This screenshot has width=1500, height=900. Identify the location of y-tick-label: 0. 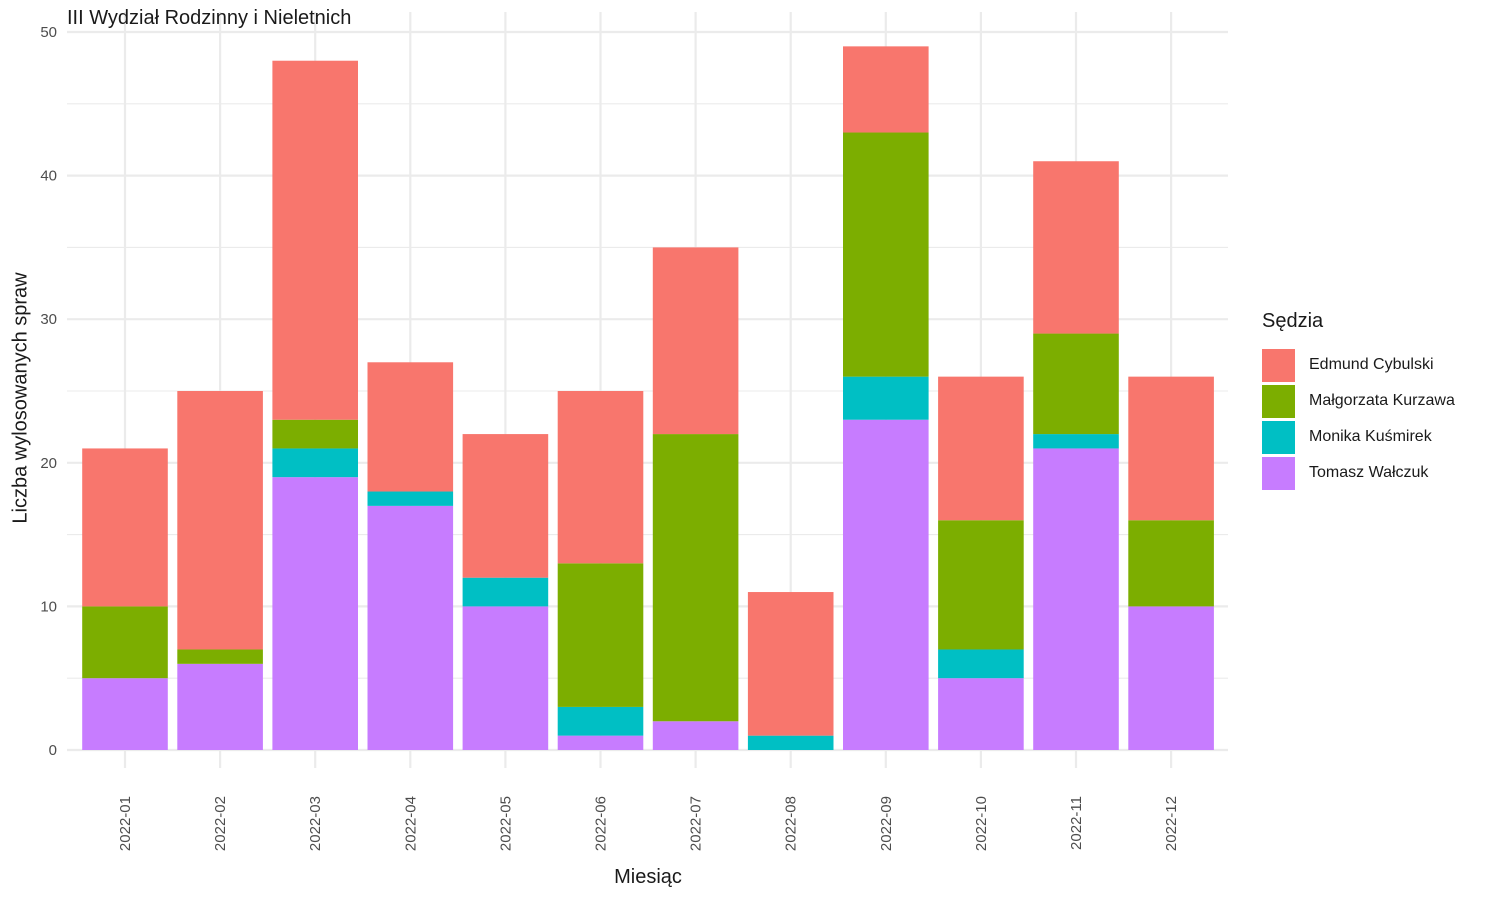
(53, 750).